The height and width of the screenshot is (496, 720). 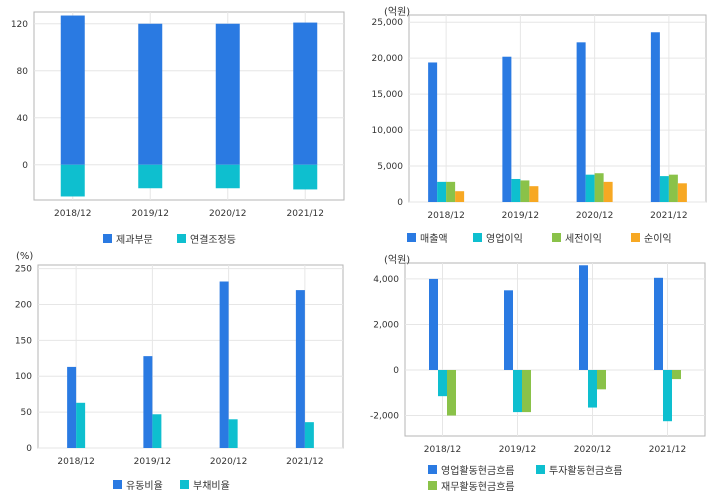 I want to click on y-unit-label: (%), so click(x=25, y=256).